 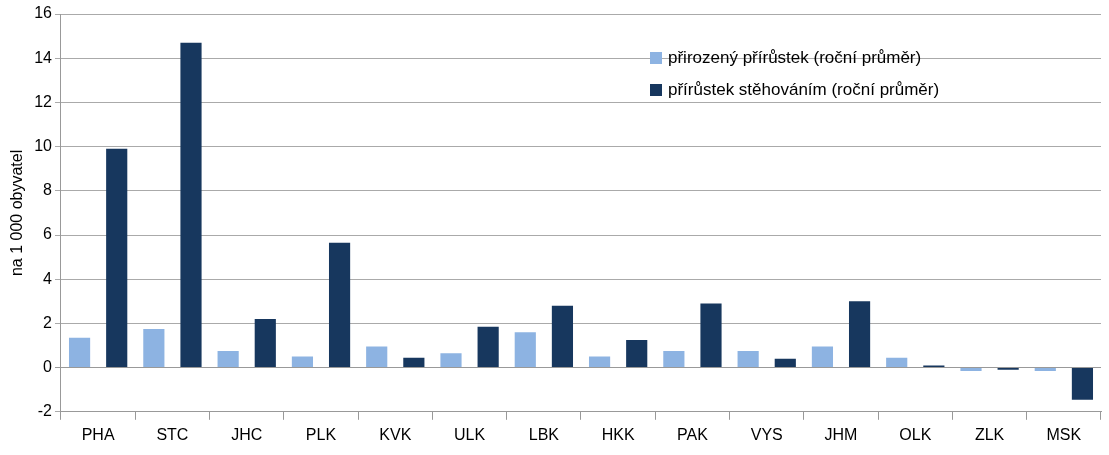 What do you see at coordinates (43, 57) in the screenshot?
I see `y-tick-label: 14` at bounding box center [43, 57].